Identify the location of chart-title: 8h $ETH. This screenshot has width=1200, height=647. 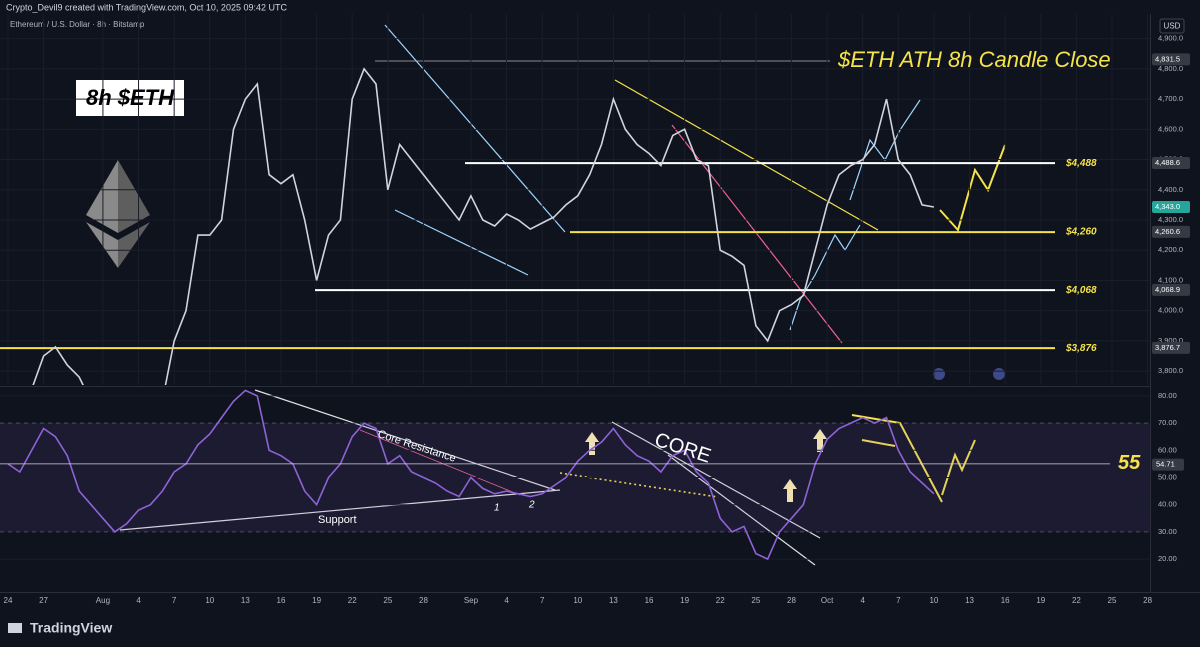
(130, 97).